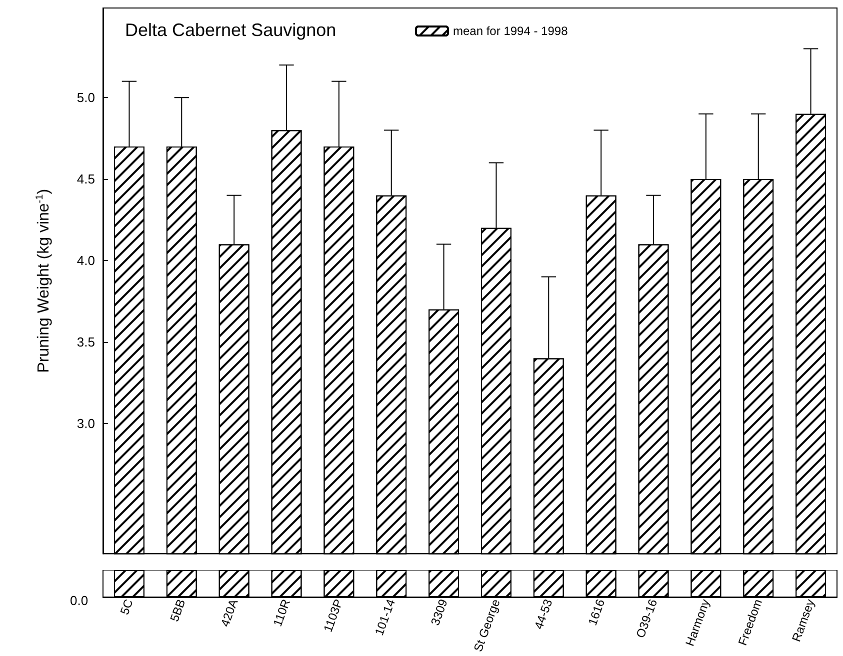 This screenshot has width=843, height=656. Describe the element at coordinates (282, 612) in the screenshot. I see `x-tick-label: 110R` at that location.